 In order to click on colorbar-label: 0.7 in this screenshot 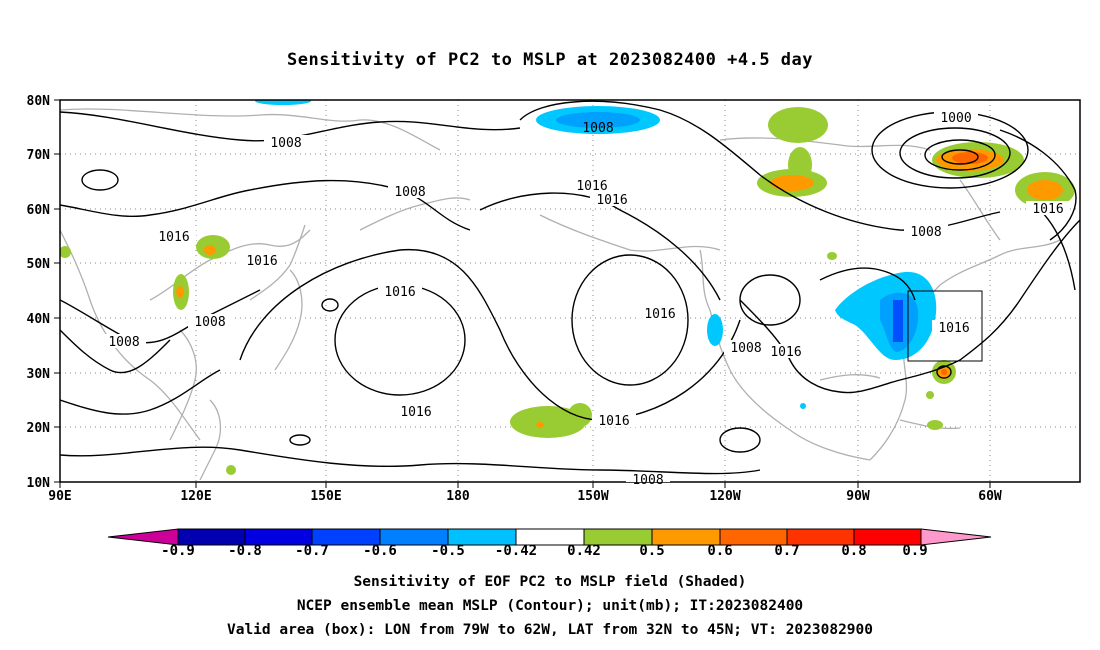, I will do `click(787, 551)`.